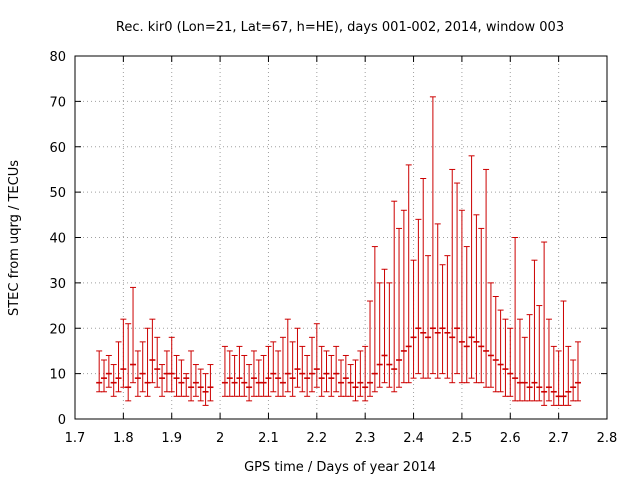 The image size is (640, 480). Describe the element at coordinates (57, 375) in the screenshot. I see `y-tick-label: 10` at that location.